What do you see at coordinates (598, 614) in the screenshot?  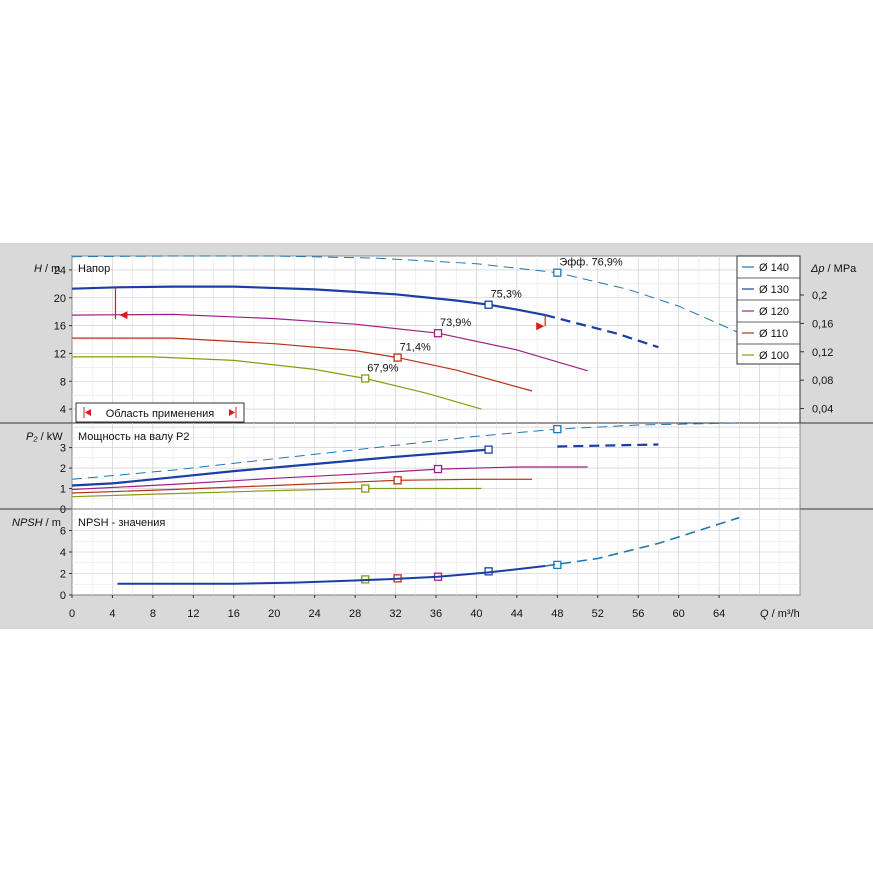 I see `x-tick-label: 52` at bounding box center [598, 614].